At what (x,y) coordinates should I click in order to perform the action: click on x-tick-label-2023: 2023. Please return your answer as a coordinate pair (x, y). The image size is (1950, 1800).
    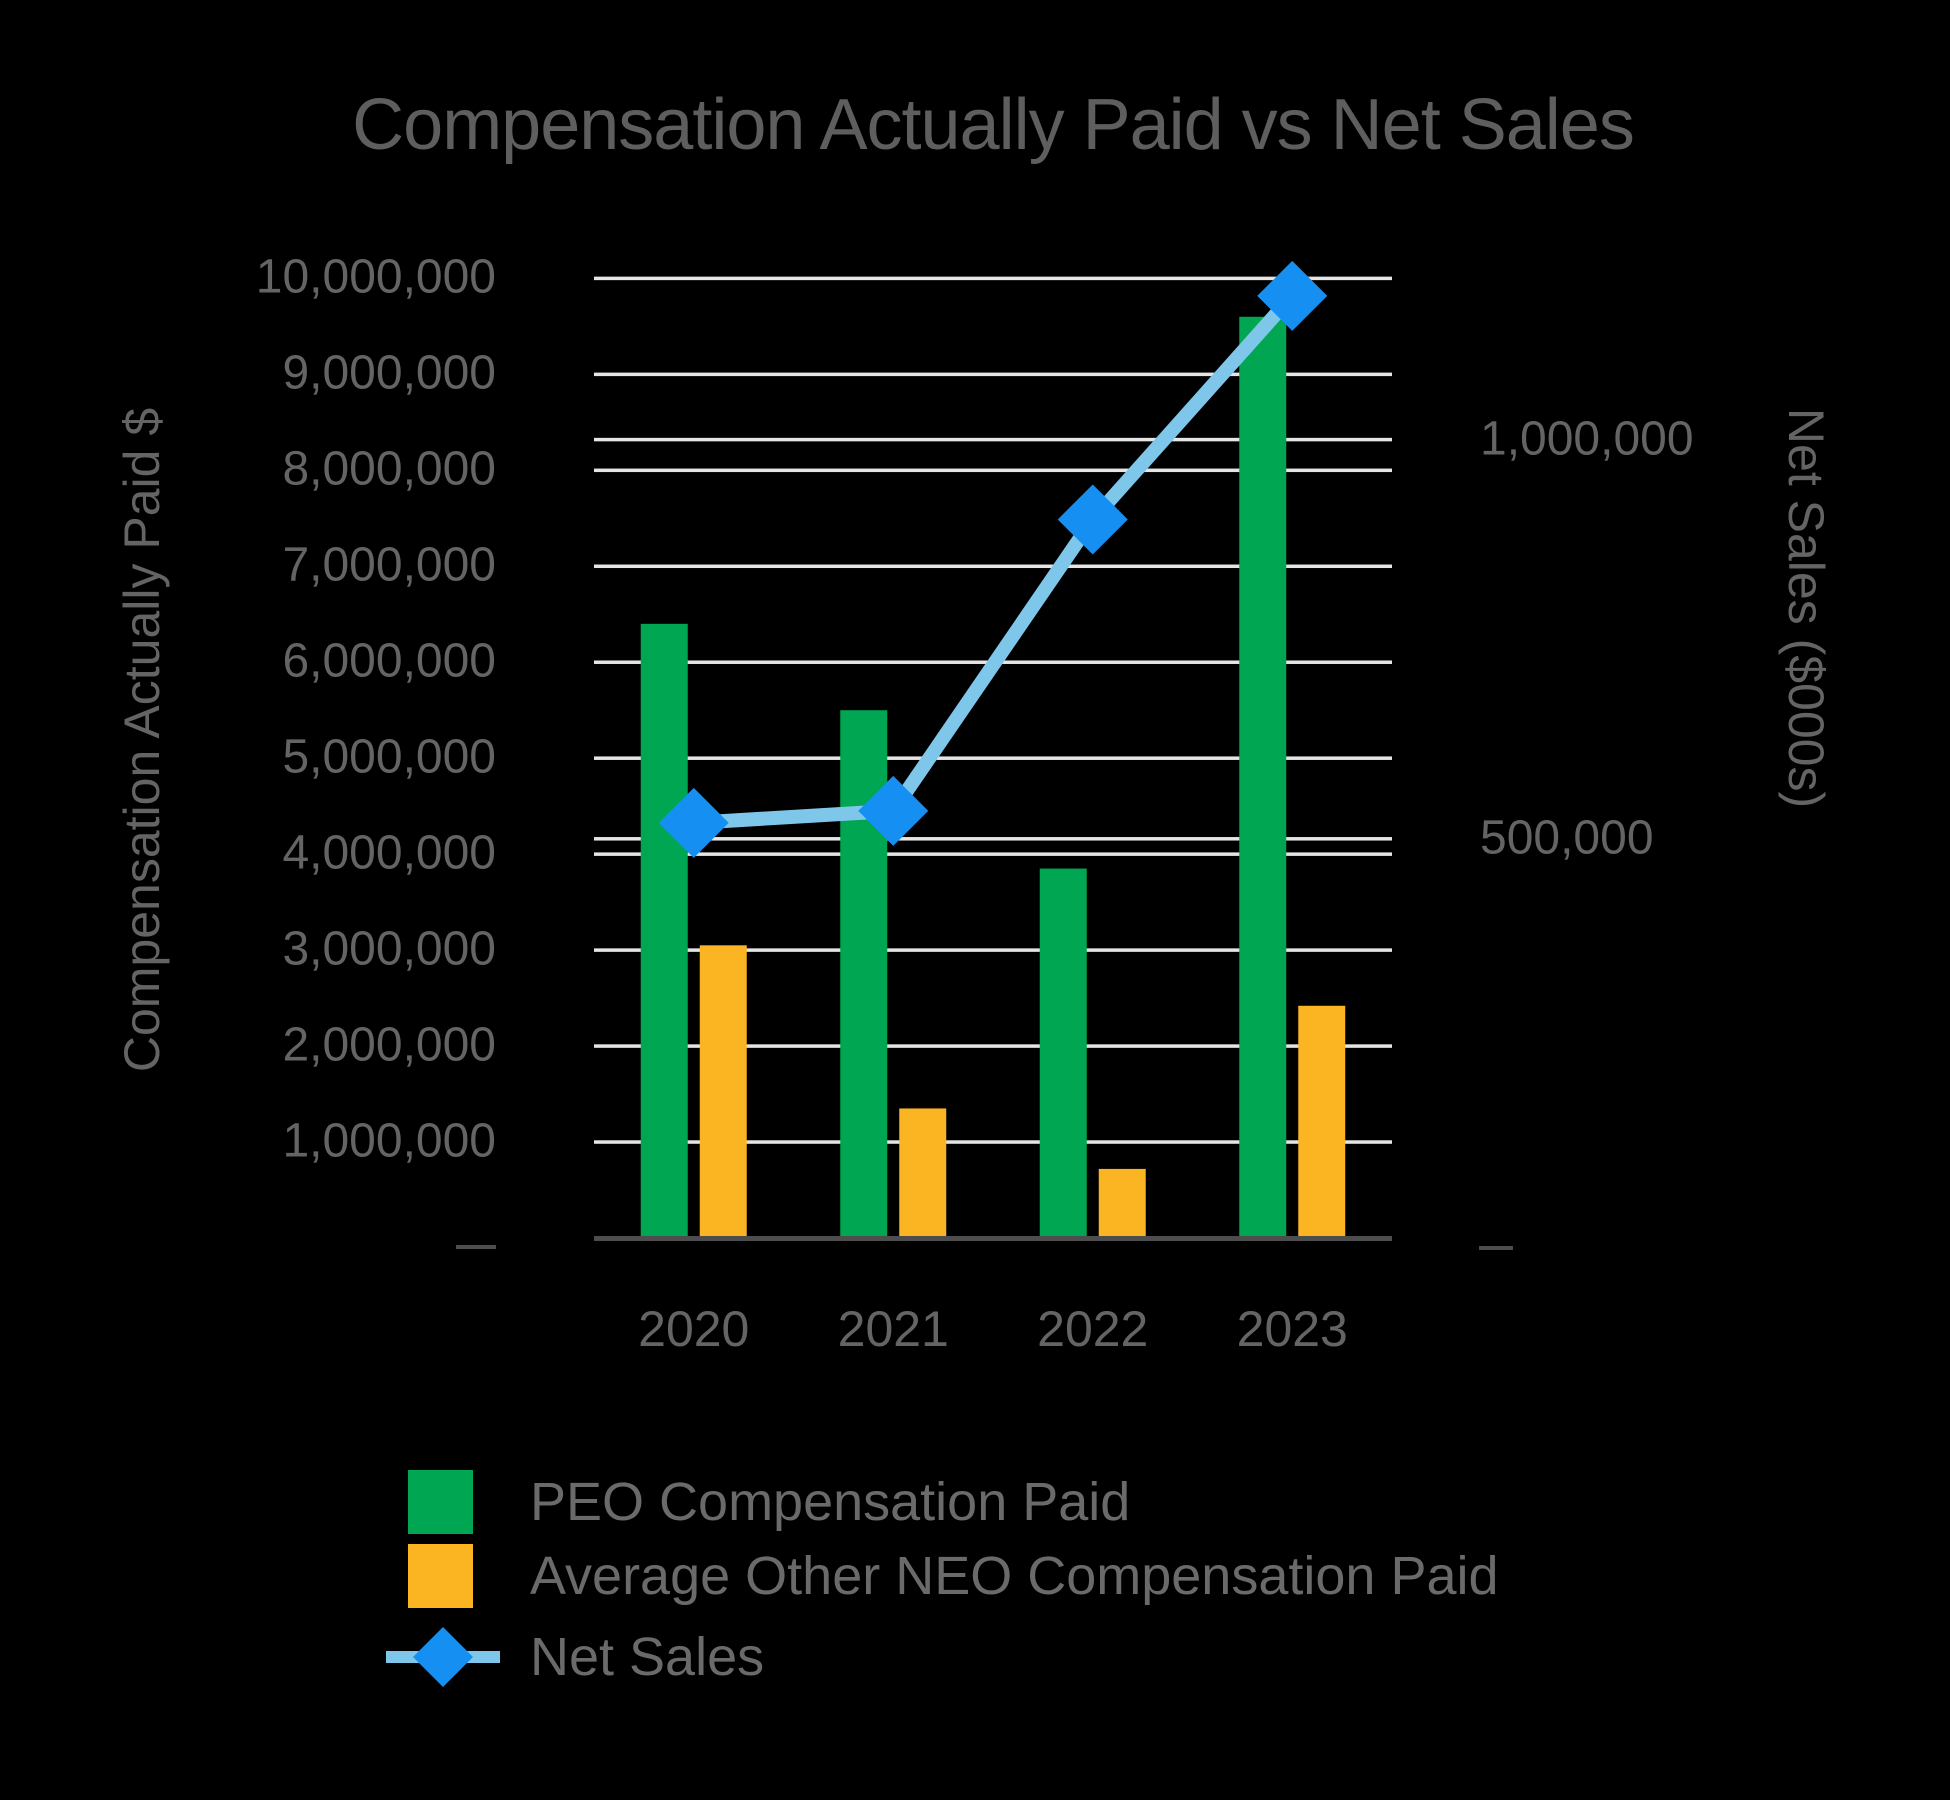
    Looking at the image, I should click on (1292, 1329).